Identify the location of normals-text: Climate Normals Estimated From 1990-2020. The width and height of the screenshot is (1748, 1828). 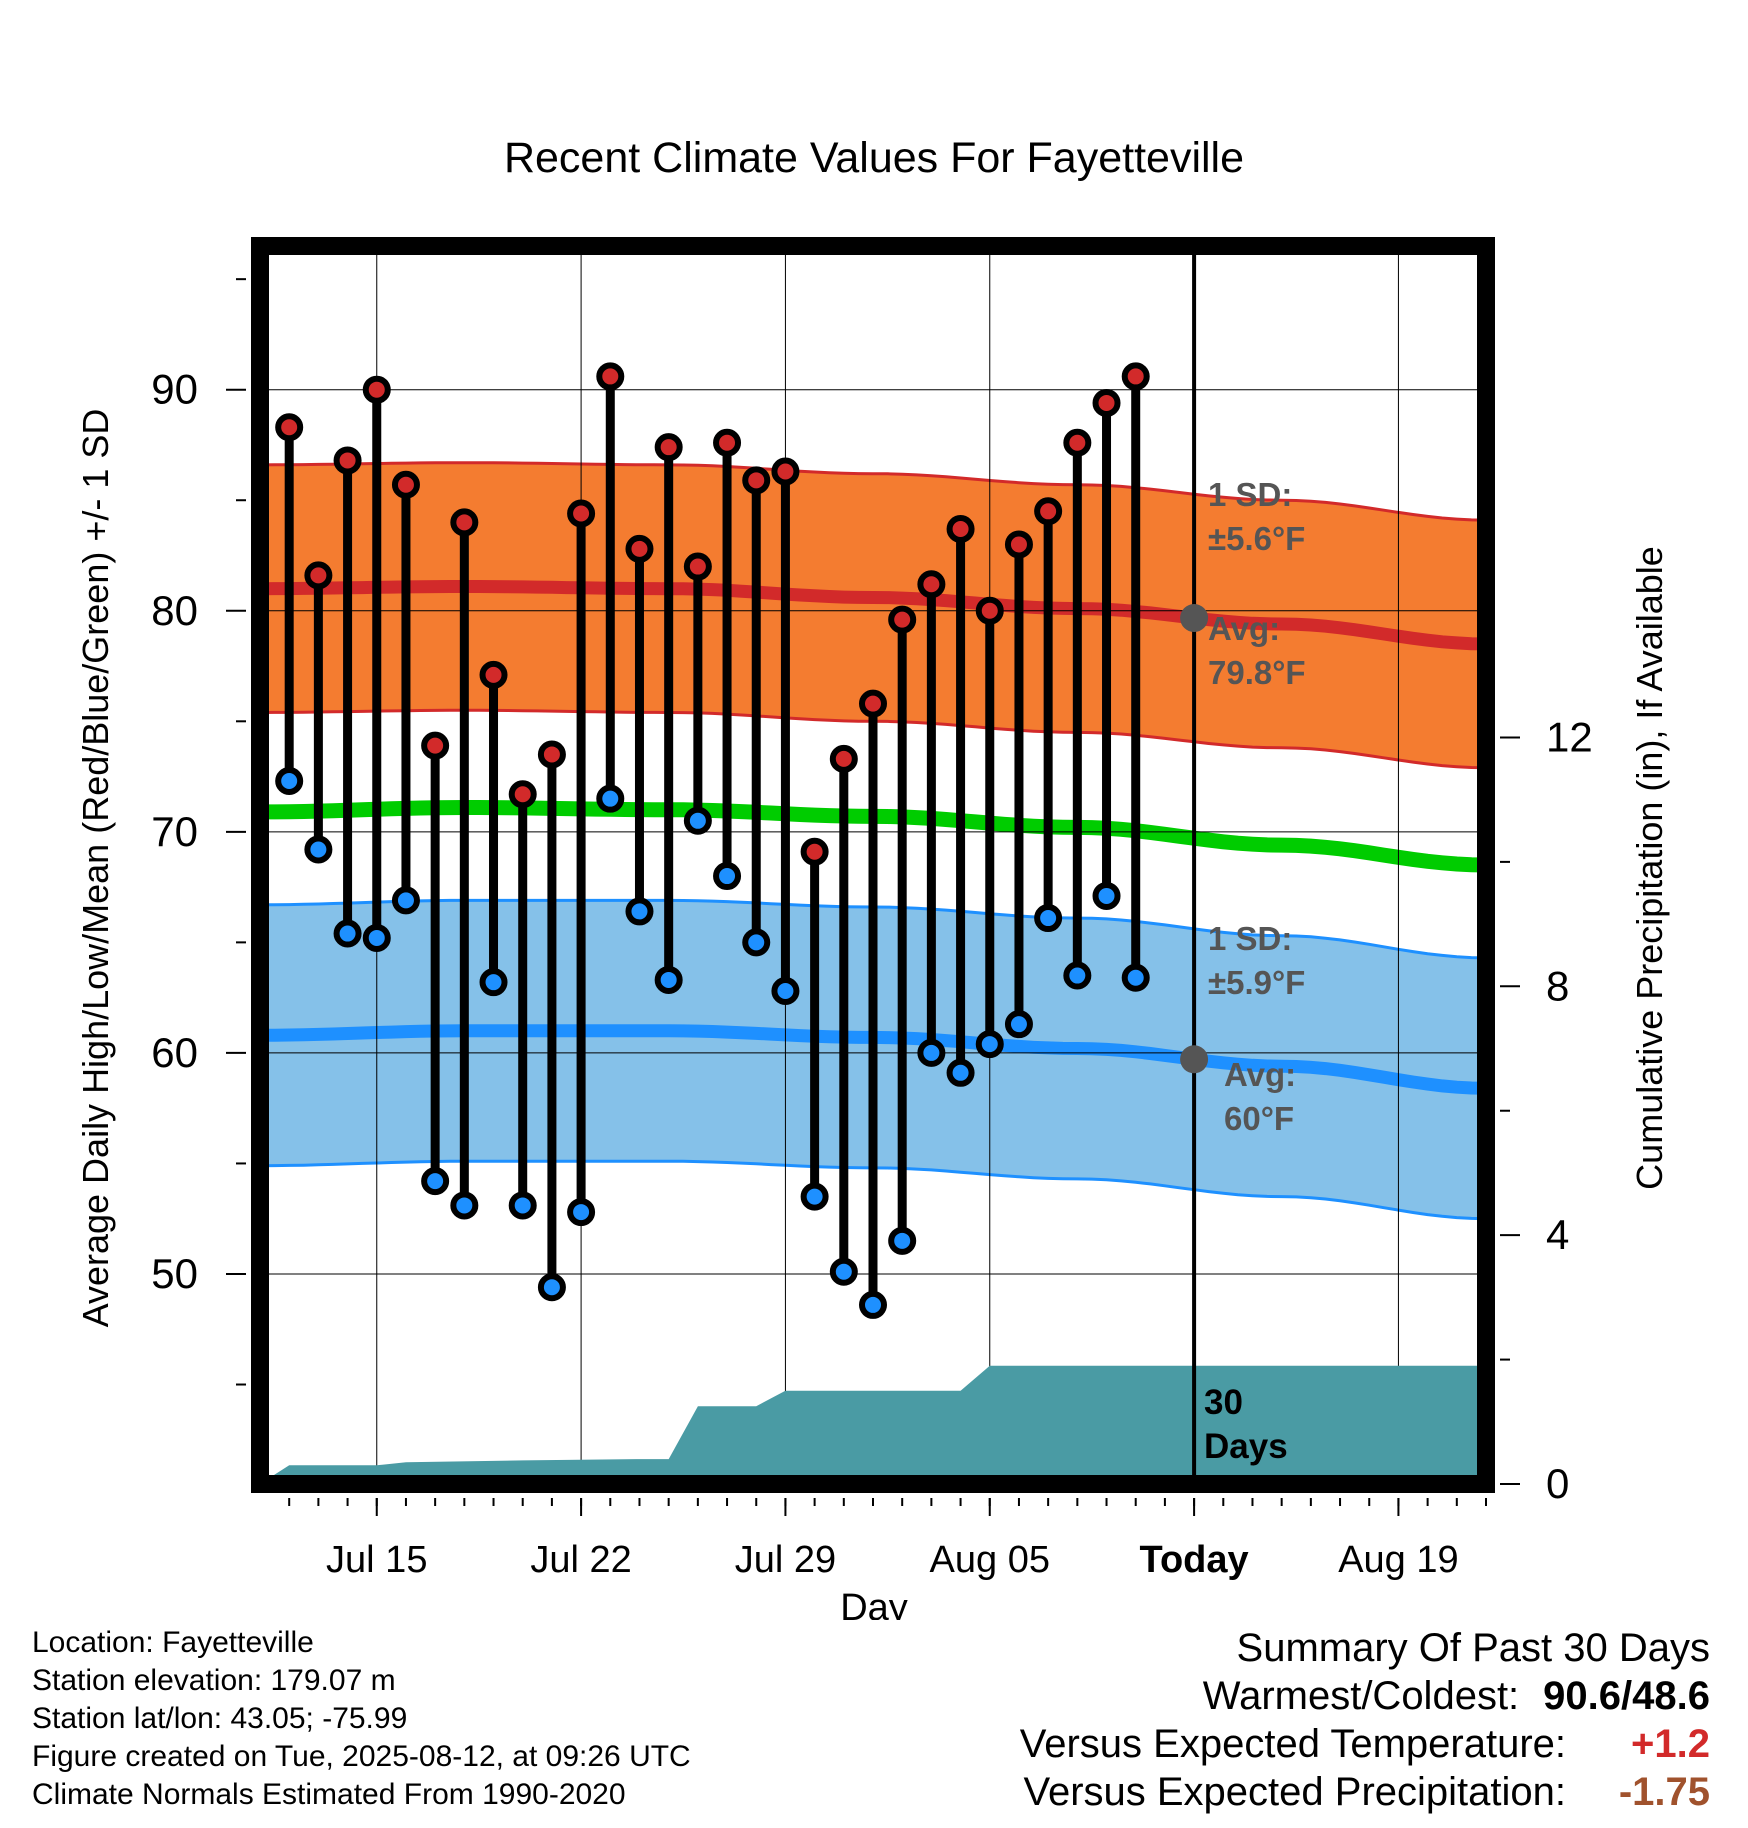
(329, 1794).